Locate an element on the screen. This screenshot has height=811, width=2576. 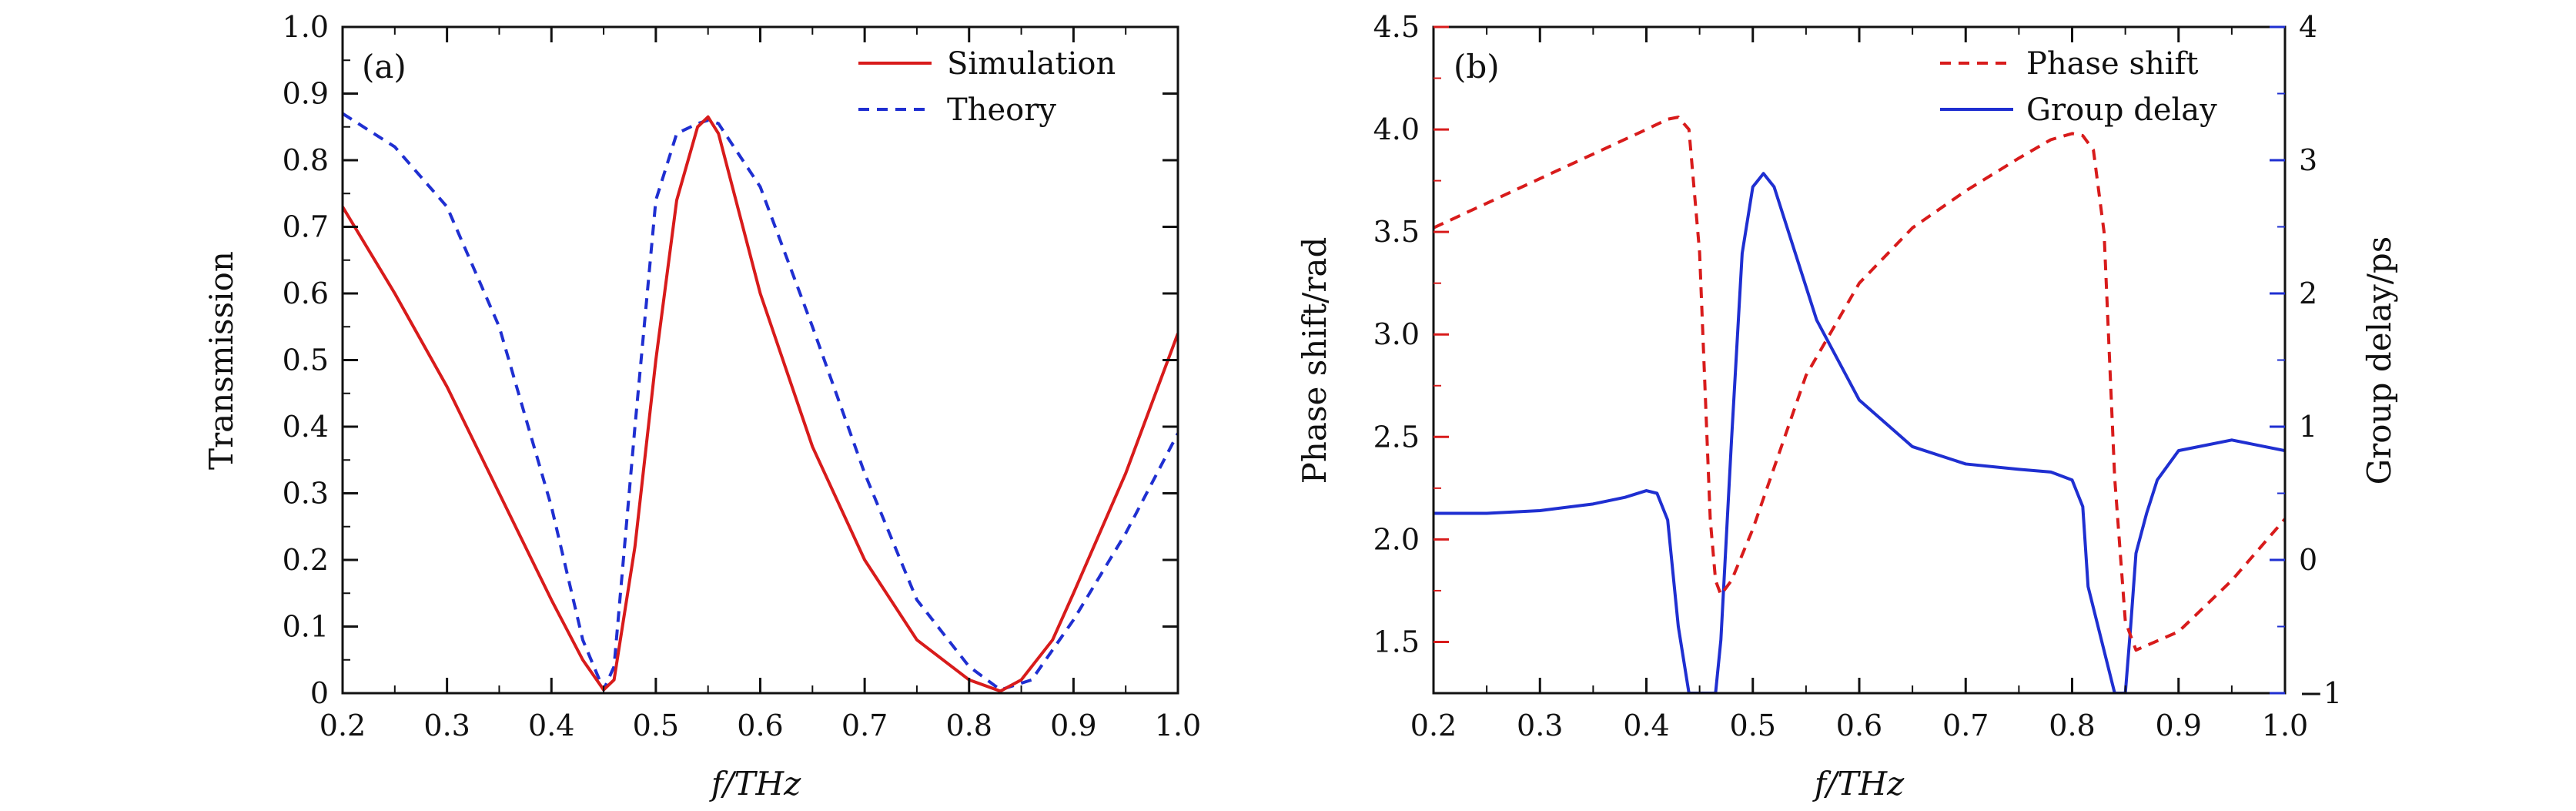
panel-a-x-axis-title: f/THz is located at coordinates (755, 784).